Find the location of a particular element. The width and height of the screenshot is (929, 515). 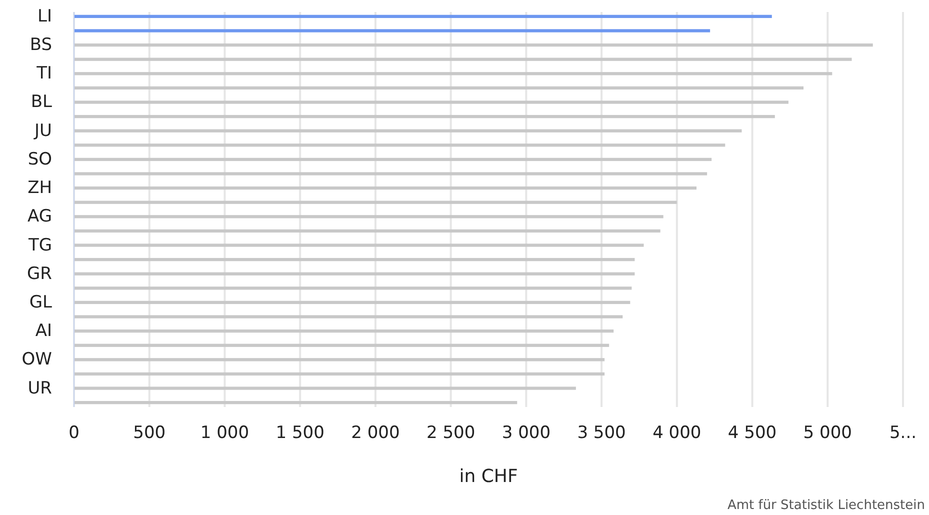

y-tick-label: GL is located at coordinates (41, 302).